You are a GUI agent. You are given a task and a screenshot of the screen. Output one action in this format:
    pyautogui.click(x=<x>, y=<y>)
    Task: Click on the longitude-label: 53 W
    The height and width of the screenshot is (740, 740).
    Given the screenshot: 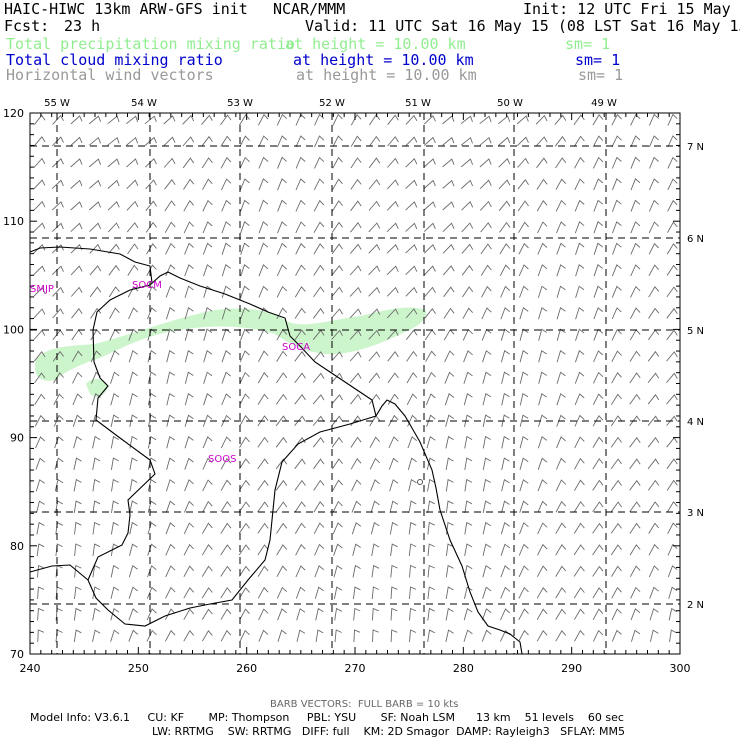 What is the action you would take?
    pyautogui.click(x=240, y=103)
    